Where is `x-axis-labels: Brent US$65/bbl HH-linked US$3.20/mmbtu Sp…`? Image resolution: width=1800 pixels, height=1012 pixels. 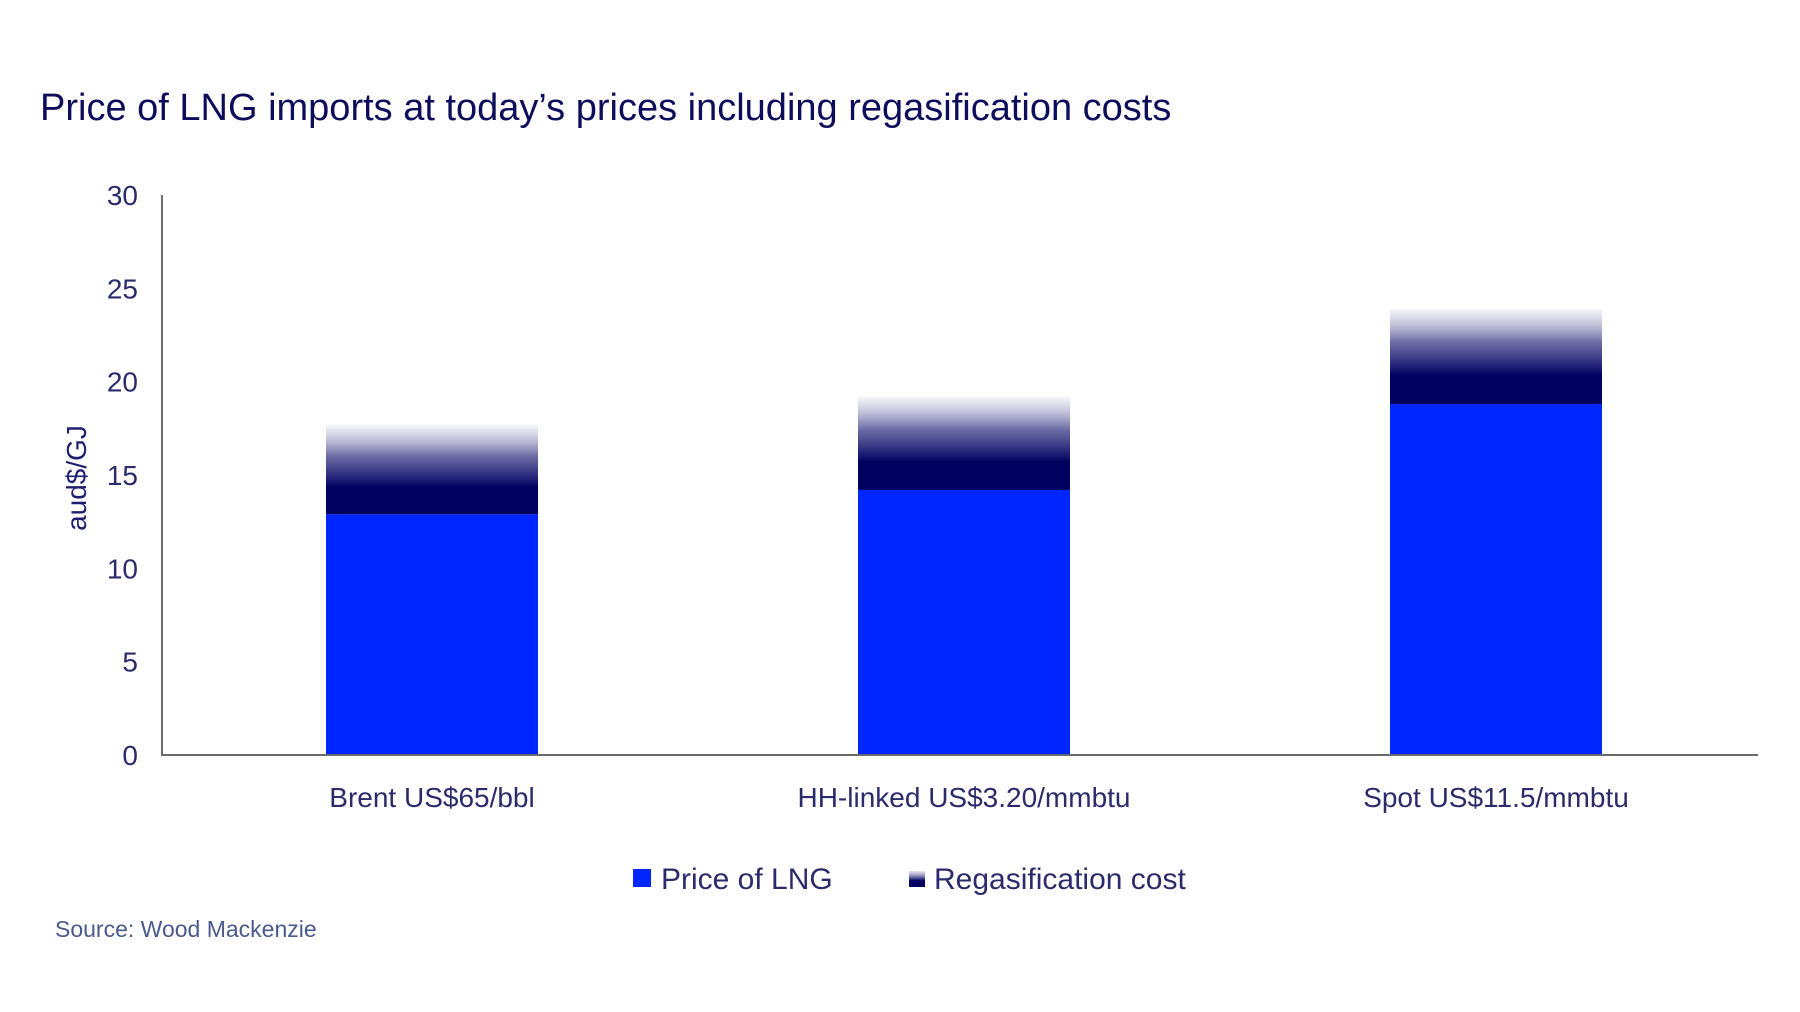
x-axis-labels: Brent US$65/bbl HH-linked US$3.20/mmbtu Sp… is located at coordinates (979, 797).